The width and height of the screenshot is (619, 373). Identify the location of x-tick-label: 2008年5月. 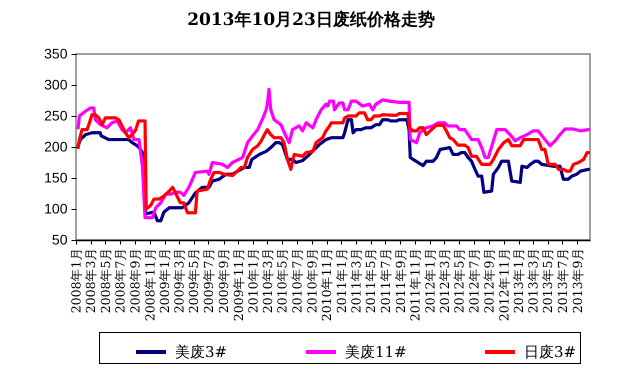
(105, 281).